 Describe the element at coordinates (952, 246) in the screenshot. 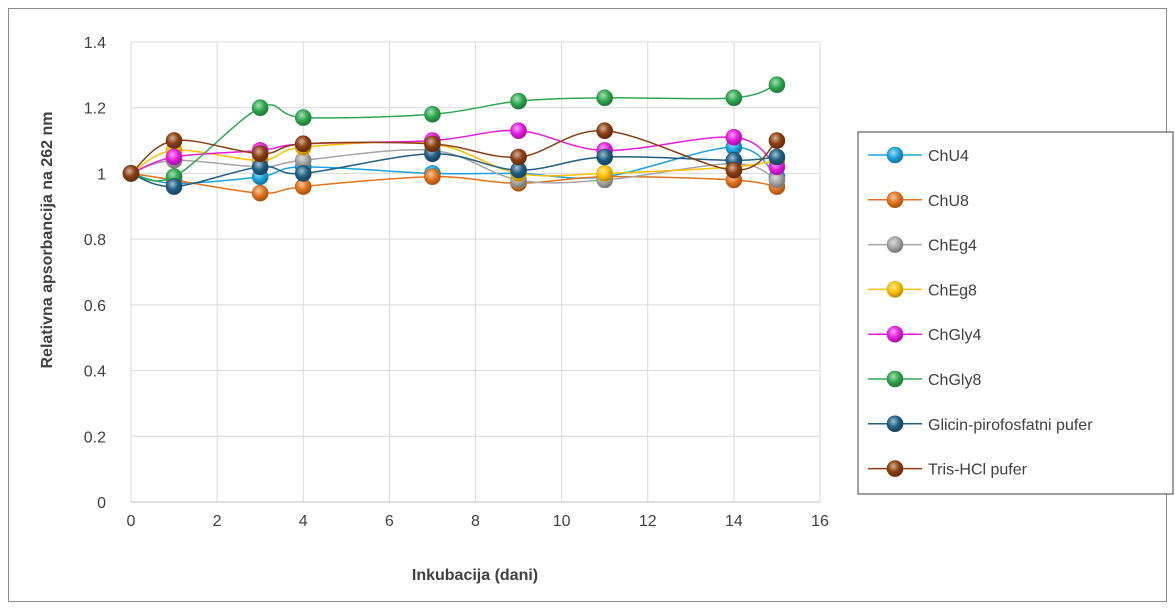

I see `legend-label: ChEg4` at that location.